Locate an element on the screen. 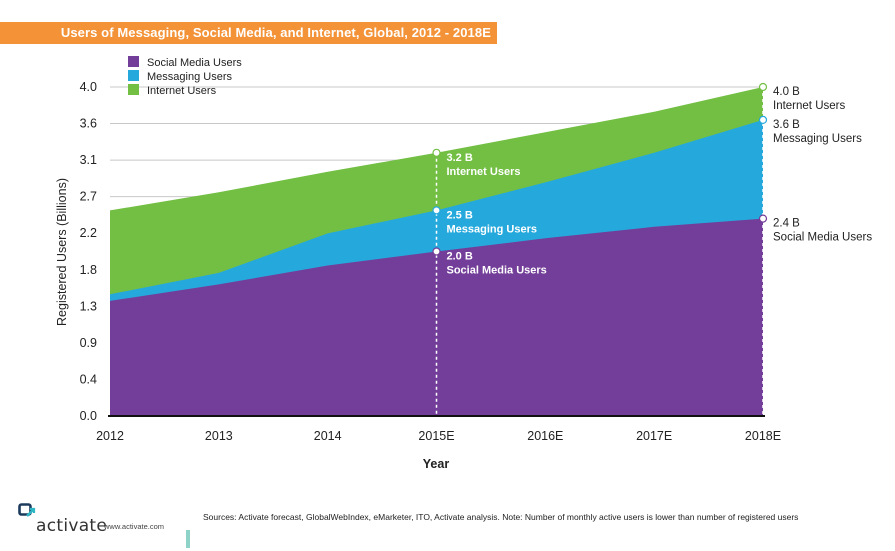 This screenshot has height=551, width=895. legend-label: Messaging Users is located at coordinates (189, 77).